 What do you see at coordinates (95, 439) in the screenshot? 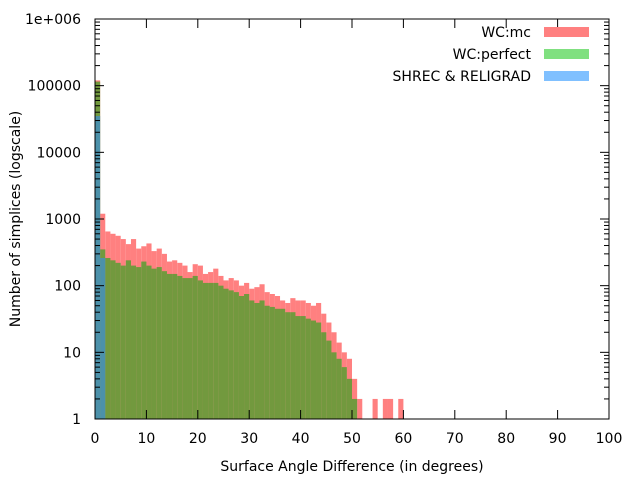
I see `x-tick-label: 0` at bounding box center [95, 439].